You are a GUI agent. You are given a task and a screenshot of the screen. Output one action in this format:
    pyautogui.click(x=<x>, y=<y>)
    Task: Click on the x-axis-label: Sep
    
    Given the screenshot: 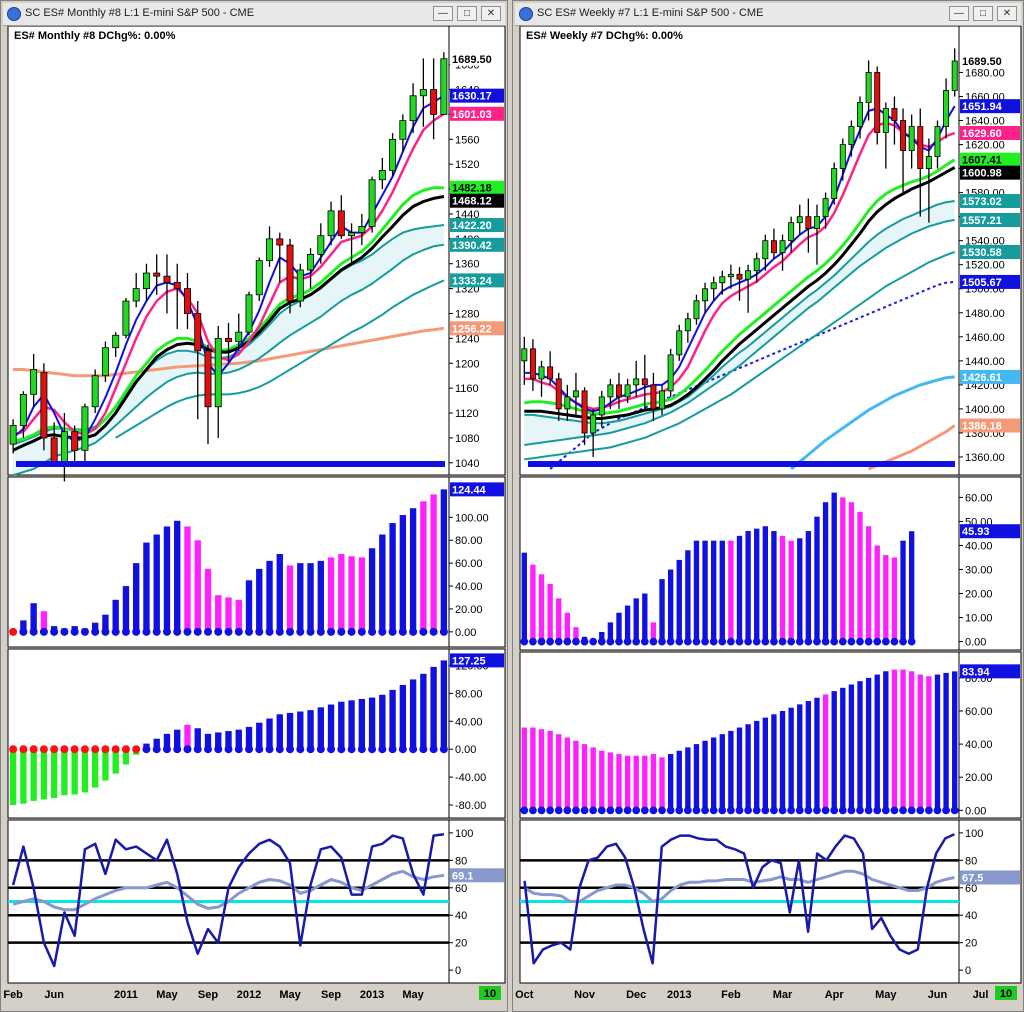 What is the action you would take?
    pyautogui.click(x=208, y=995)
    